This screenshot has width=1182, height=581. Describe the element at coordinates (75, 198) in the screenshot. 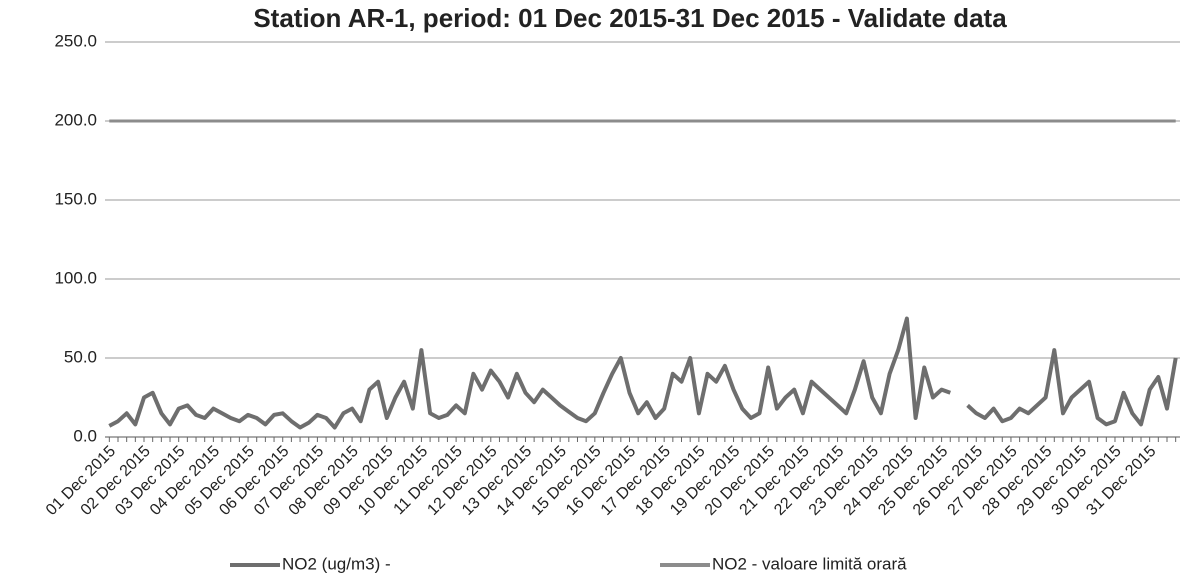

I see `y-tick-label: 150.0` at that location.